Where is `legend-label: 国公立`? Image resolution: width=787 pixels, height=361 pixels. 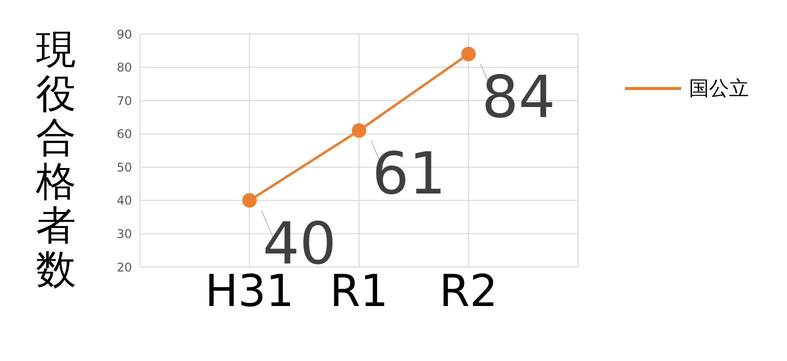 legend-label: 国公立 is located at coordinates (719, 88).